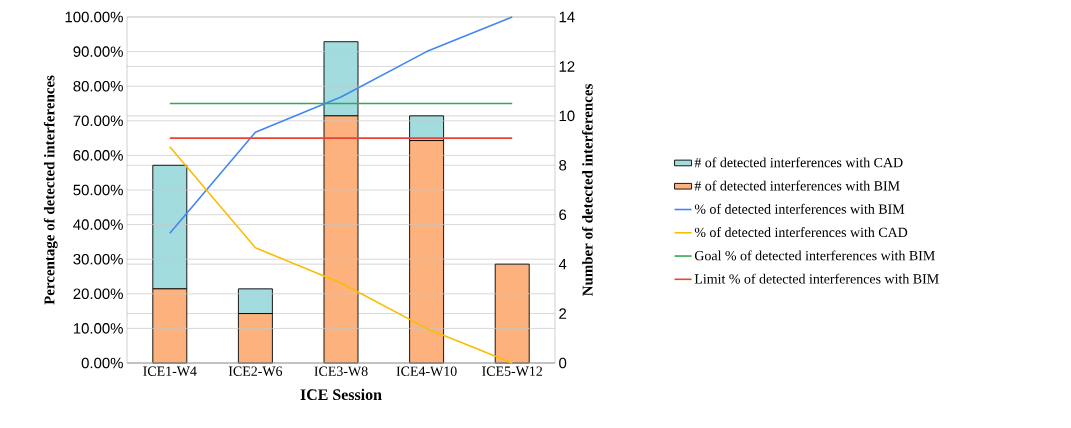 This screenshot has width=1071, height=428. I want to click on legend-label: # of detected interferences with BIM, so click(797, 185).